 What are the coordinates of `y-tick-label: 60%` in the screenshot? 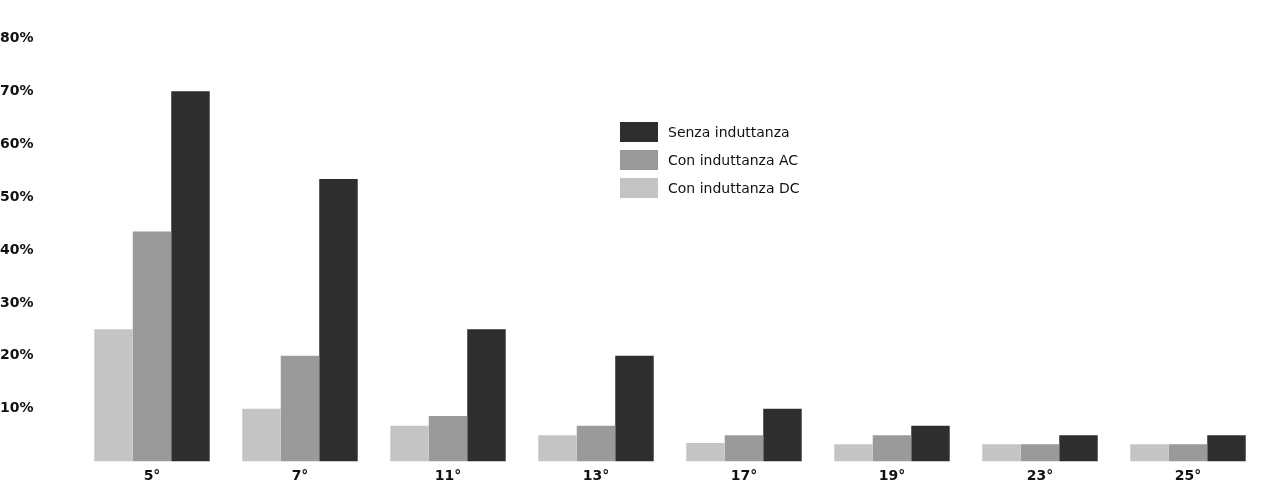 It's located at (17, 142).